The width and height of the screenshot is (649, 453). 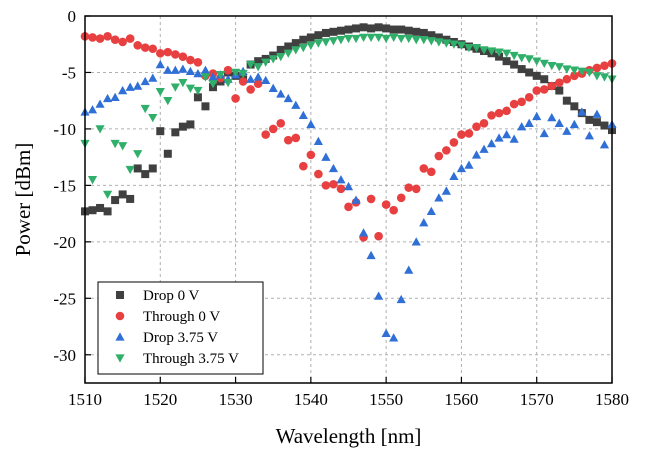 I want to click on y-tick-label: -25, so click(x=64, y=298).